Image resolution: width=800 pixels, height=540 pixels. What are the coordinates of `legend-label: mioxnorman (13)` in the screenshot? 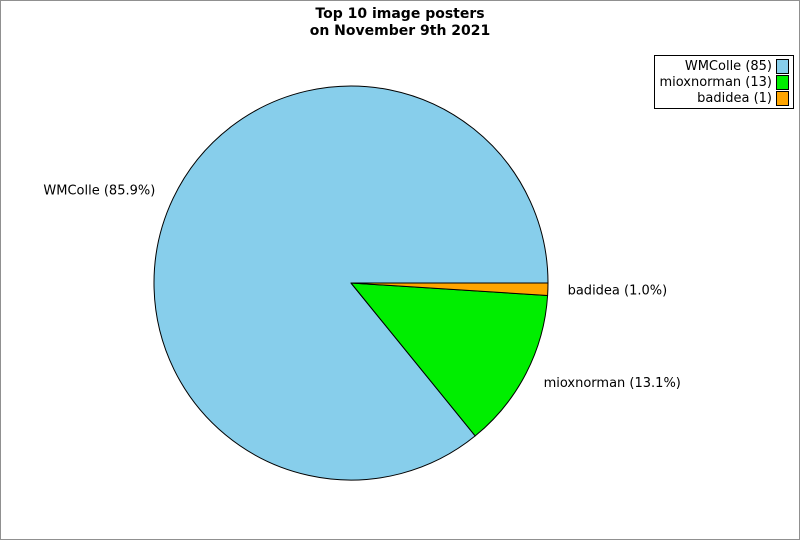 It's located at (715, 82).